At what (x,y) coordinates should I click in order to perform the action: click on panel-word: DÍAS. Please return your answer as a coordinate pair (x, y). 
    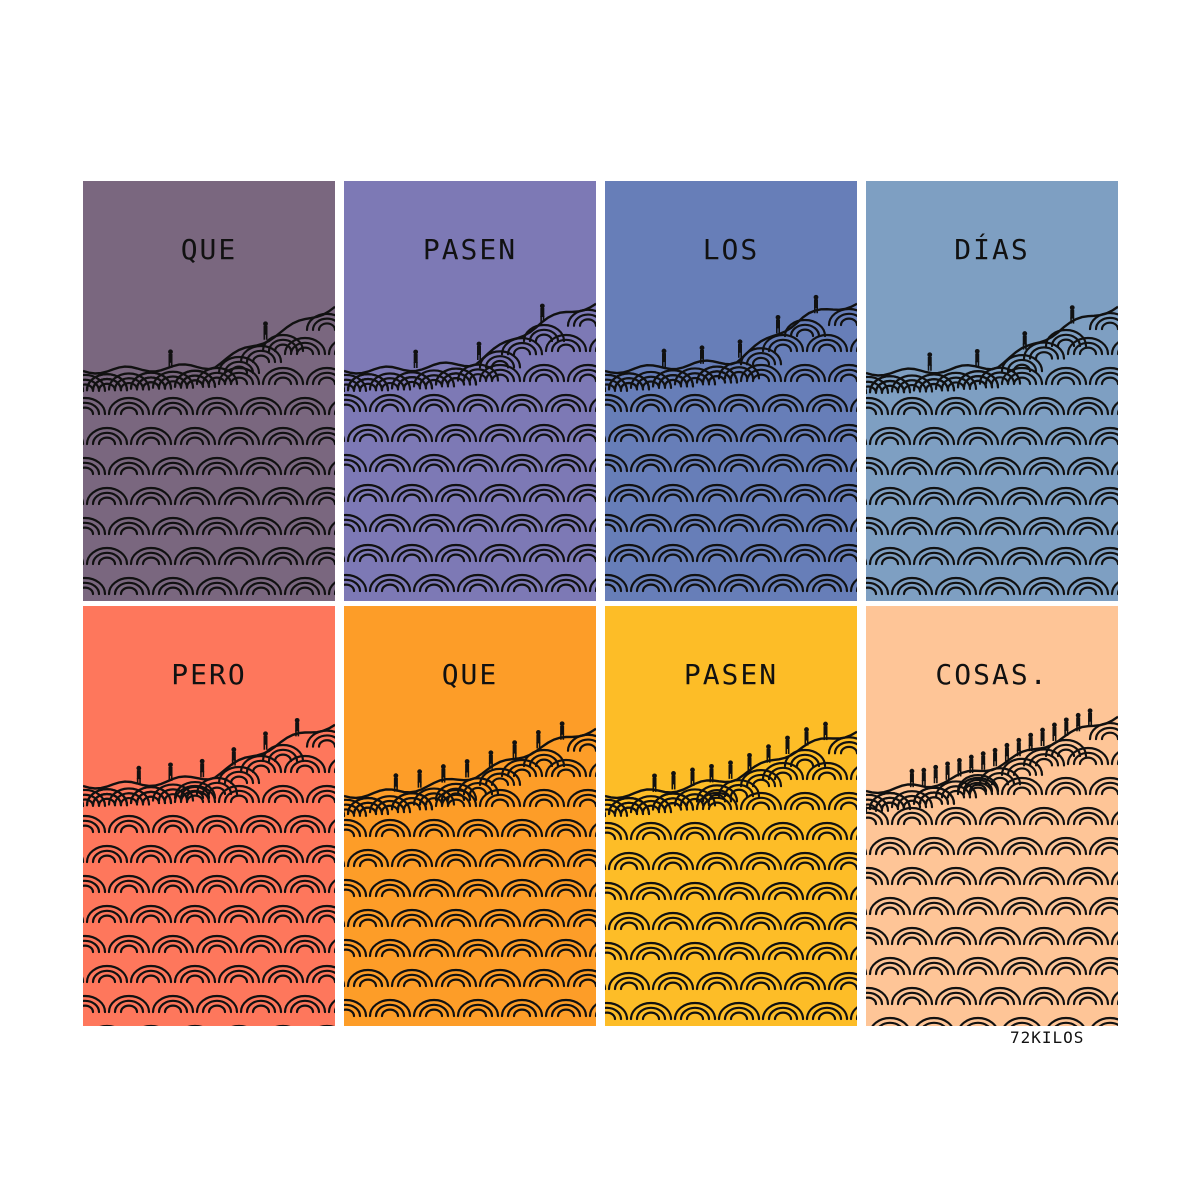
    Looking at the image, I should click on (992, 249).